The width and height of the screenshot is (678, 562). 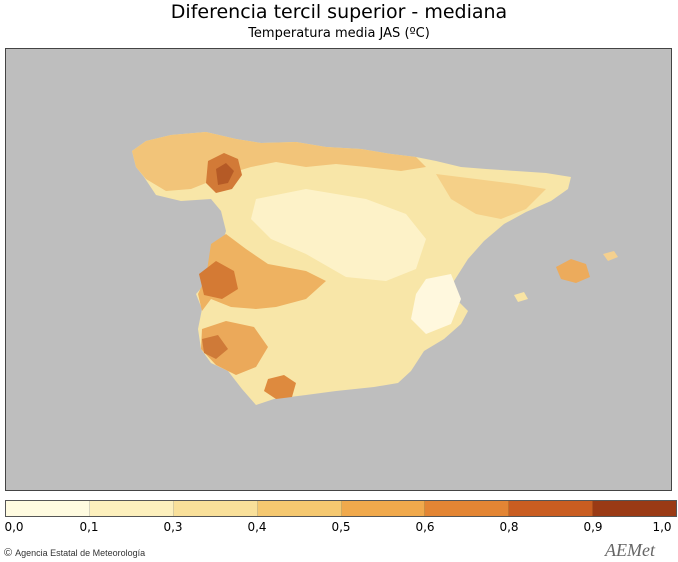 I want to click on menorca, so click(x=610, y=256).